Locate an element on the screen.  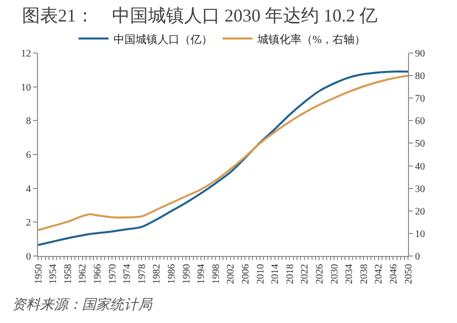
y-tick-label: 10 is located at coordinates (26, 88).